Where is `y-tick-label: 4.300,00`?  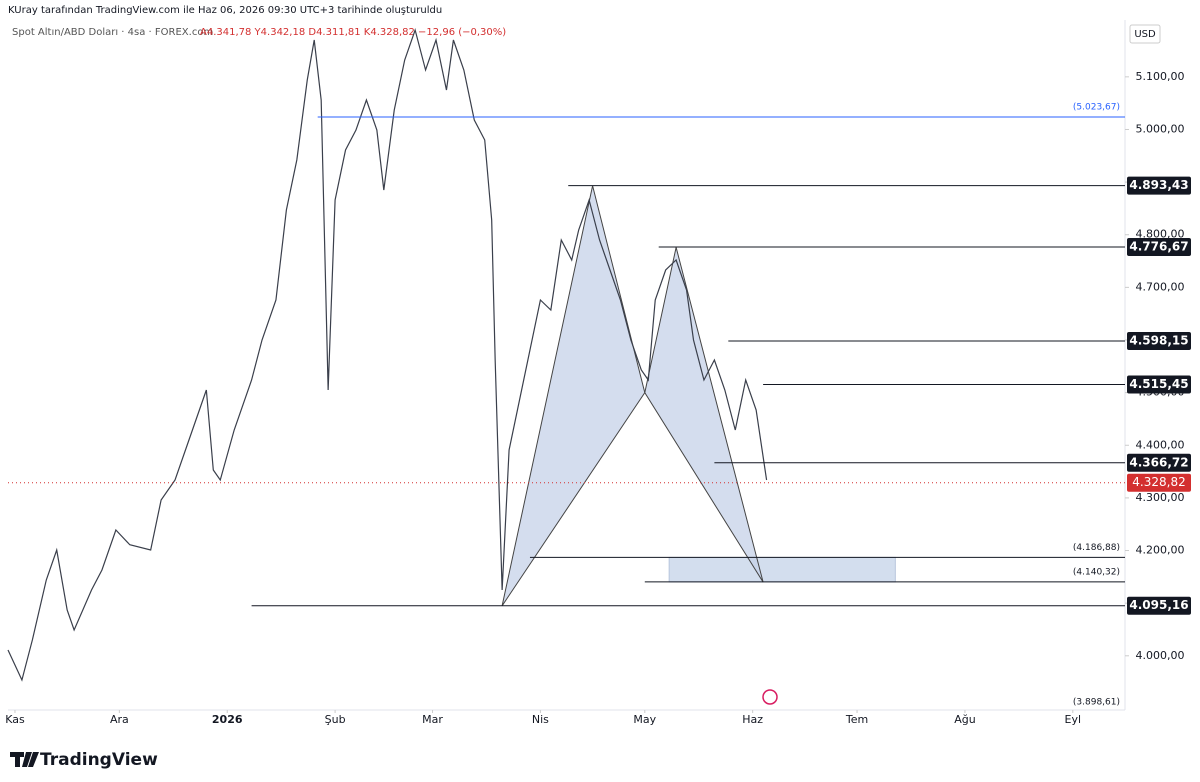 y-tick-label: 4.300,00 is located at coordinates (1160, 497).